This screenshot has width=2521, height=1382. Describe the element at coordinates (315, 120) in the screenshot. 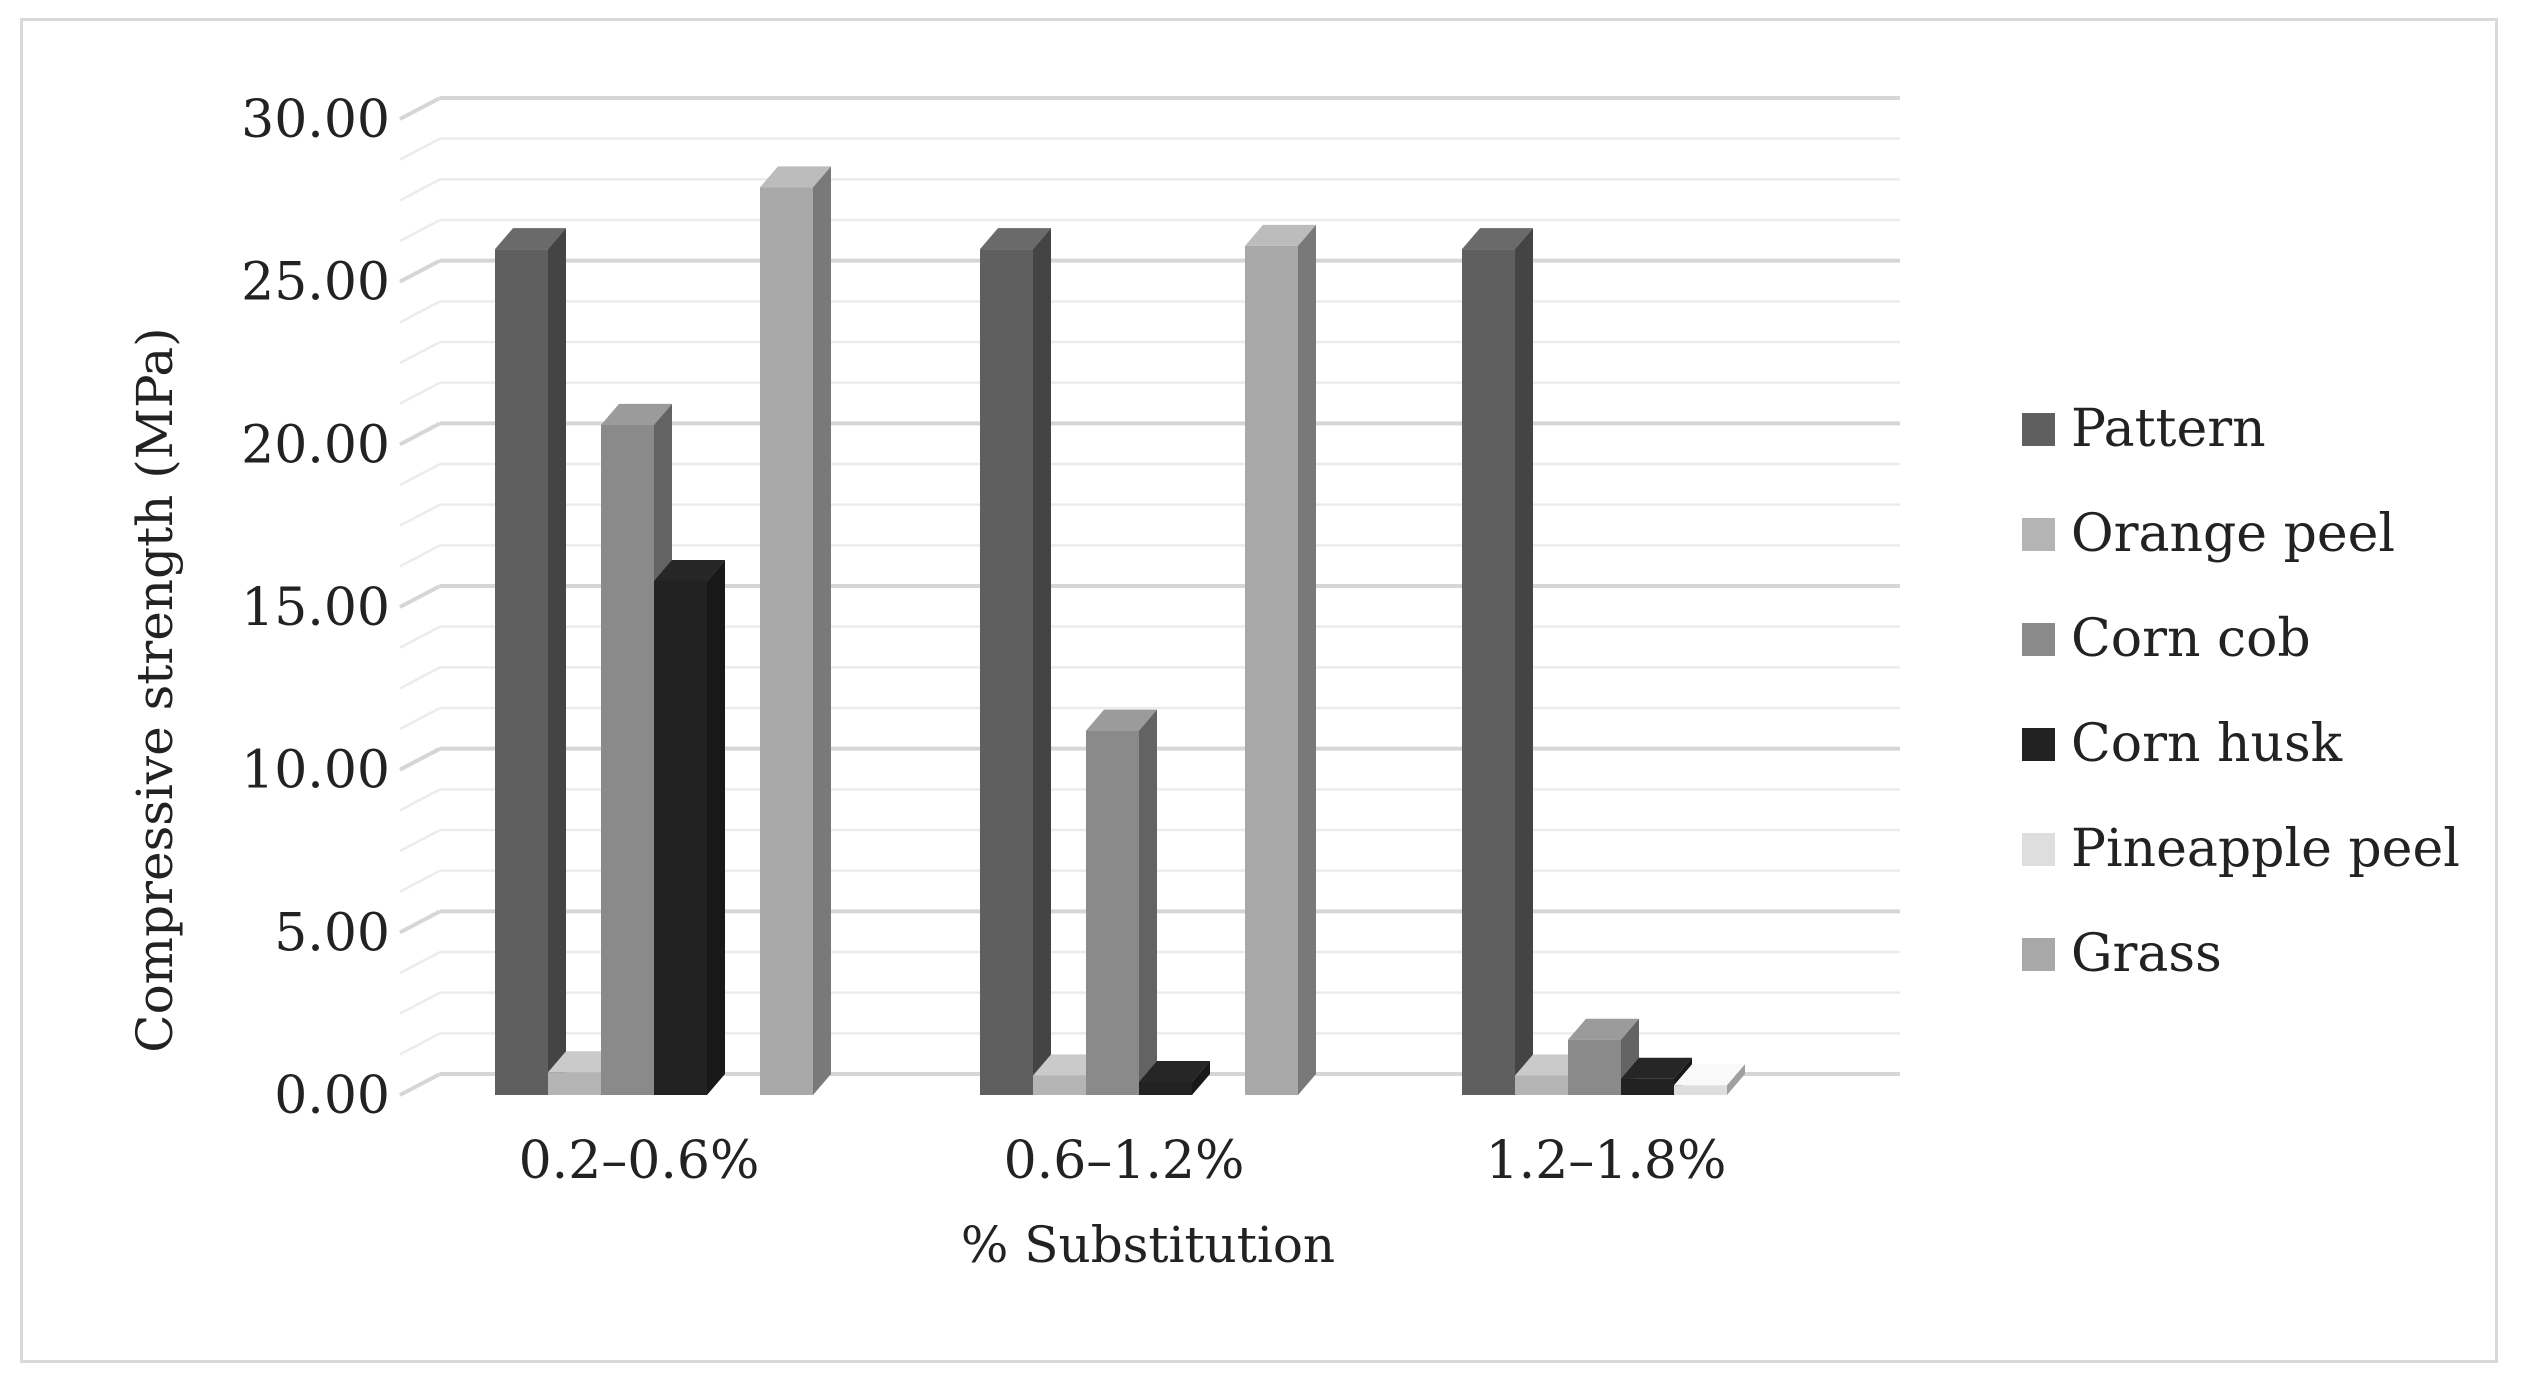

I see `y-tick-label: 30.00` at that location.